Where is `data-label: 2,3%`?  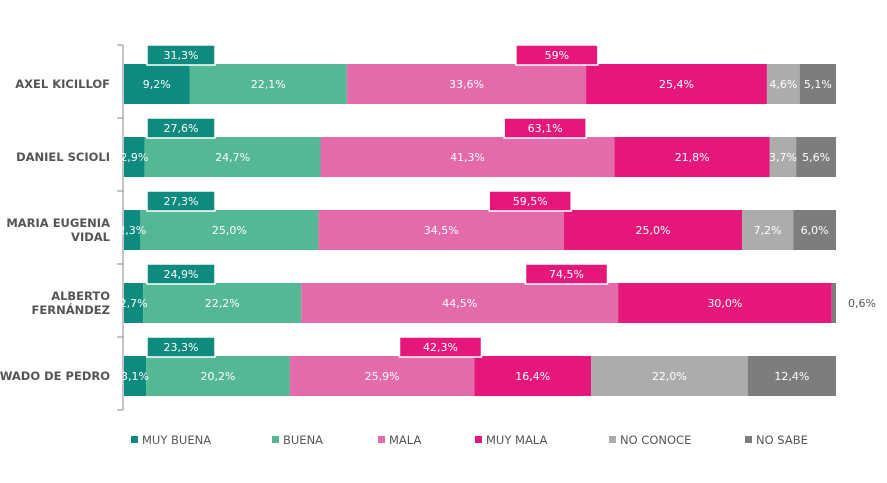 data-label: 2,3% is located at coordinates (132, 230).